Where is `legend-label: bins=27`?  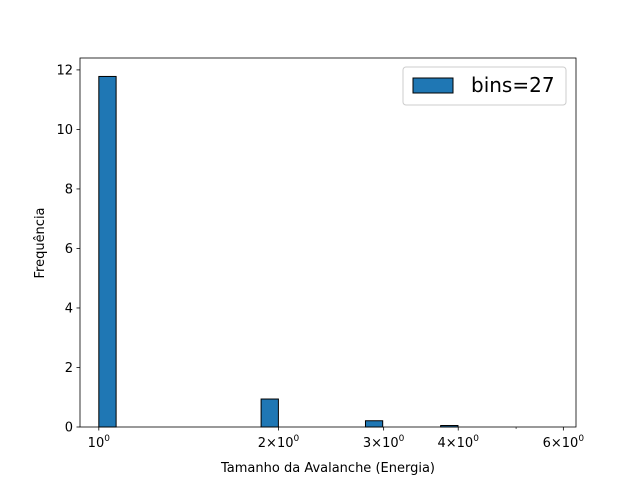
legend-label: bins=27 is located at coordinates (513, 85).